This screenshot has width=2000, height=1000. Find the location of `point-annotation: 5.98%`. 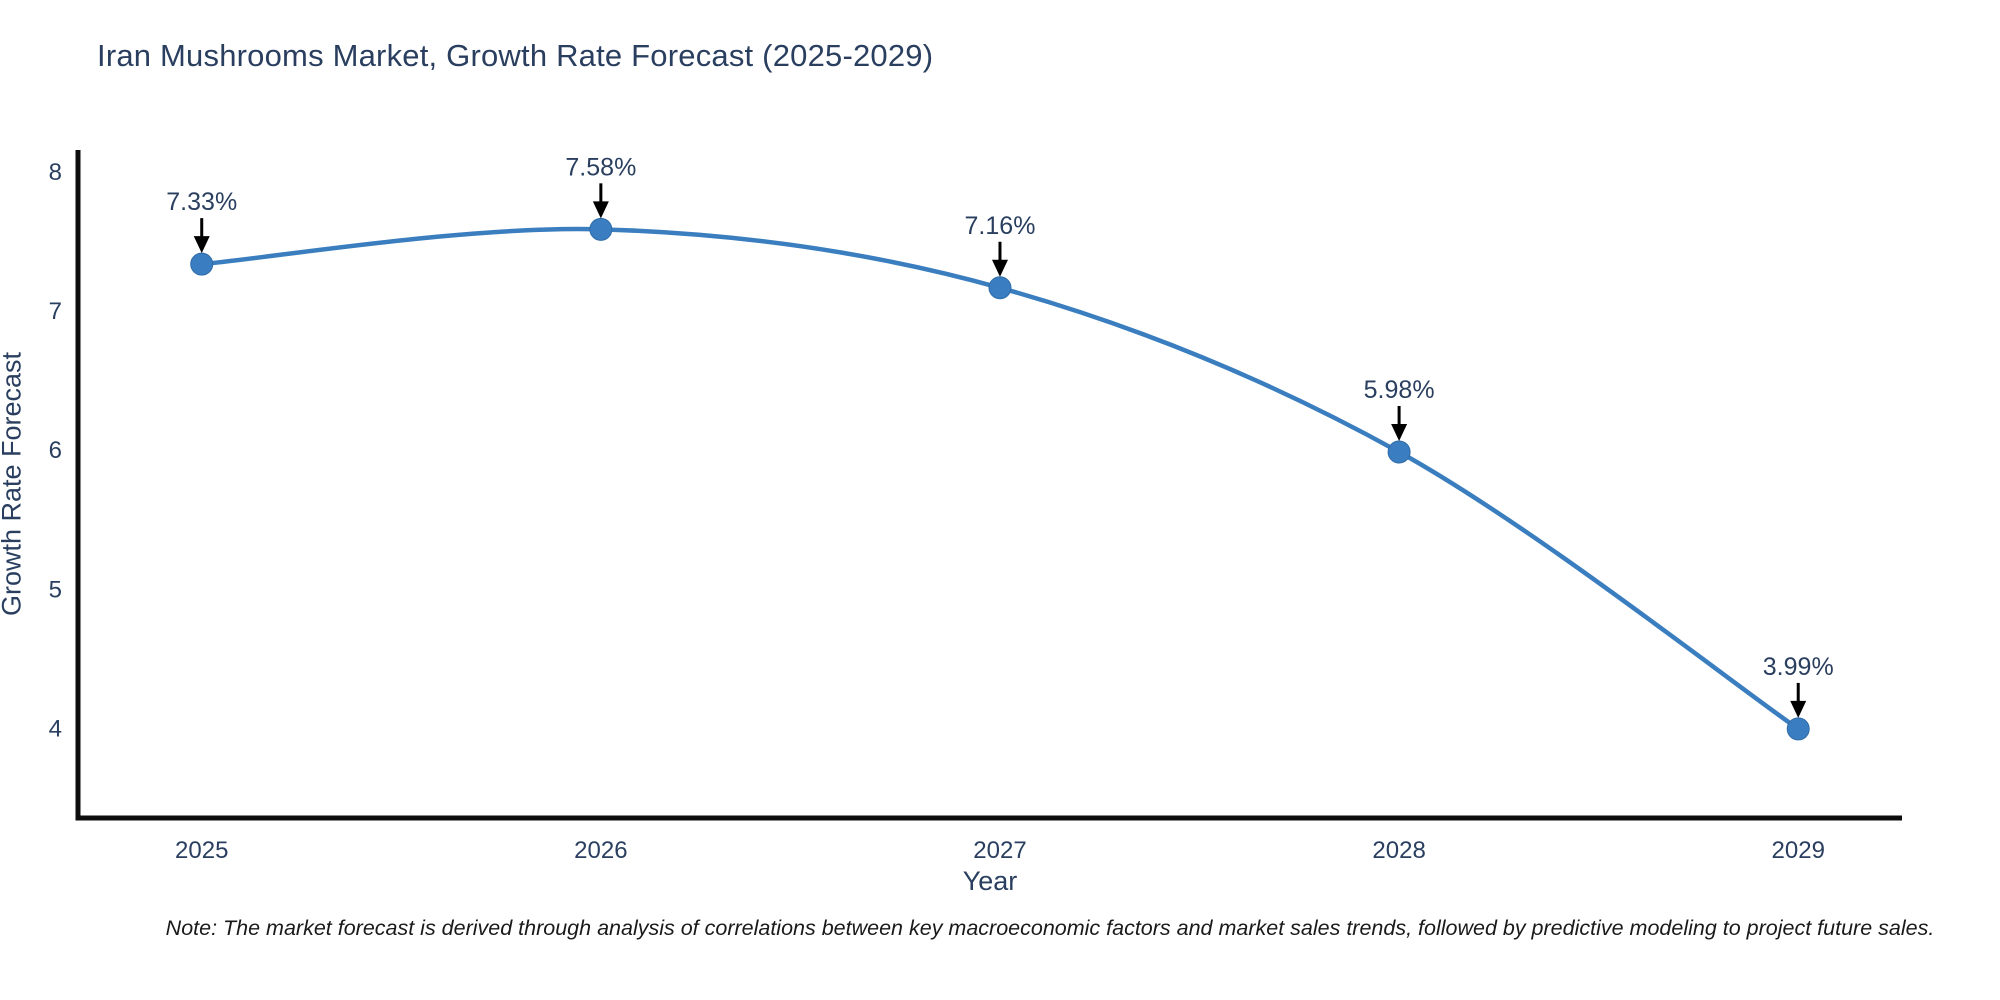

point-annotation: 5.98% is located at coordinates (1399, 390).